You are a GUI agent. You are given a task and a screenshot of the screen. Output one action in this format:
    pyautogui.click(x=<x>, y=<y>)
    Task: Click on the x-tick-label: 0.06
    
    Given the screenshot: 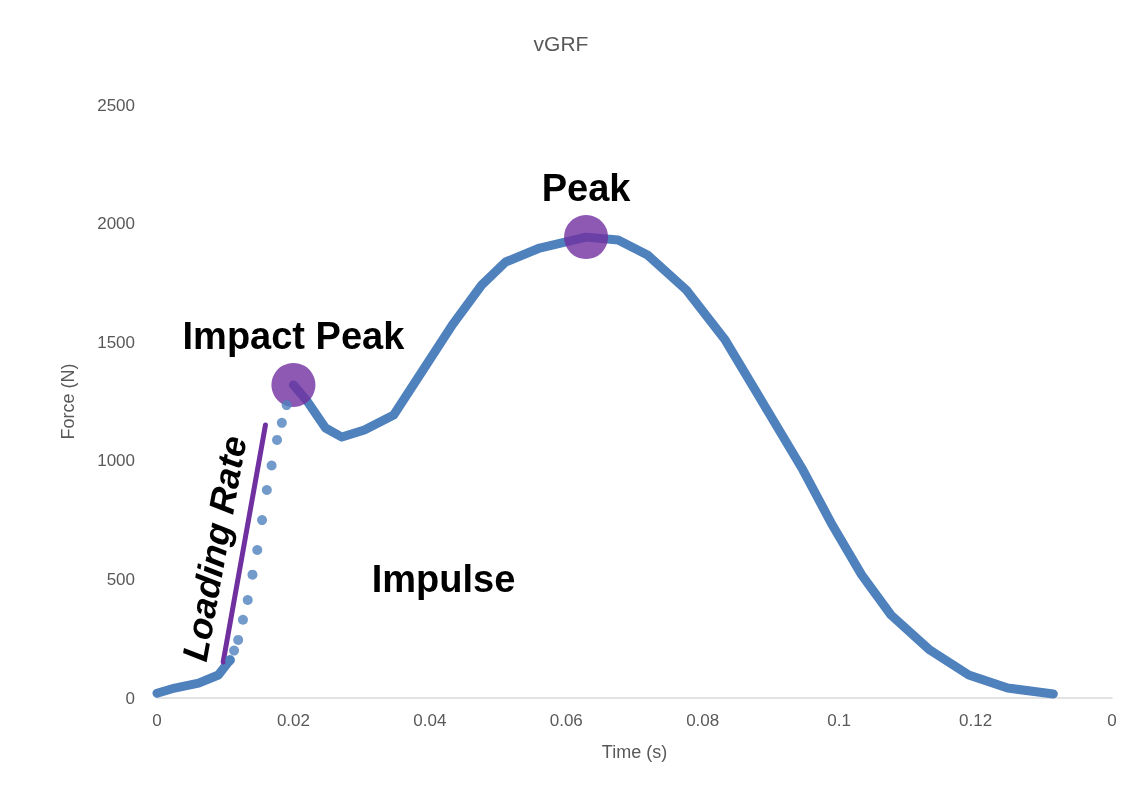 What is the action you would take?
    pyautogui.click(x=566, y=720)
    